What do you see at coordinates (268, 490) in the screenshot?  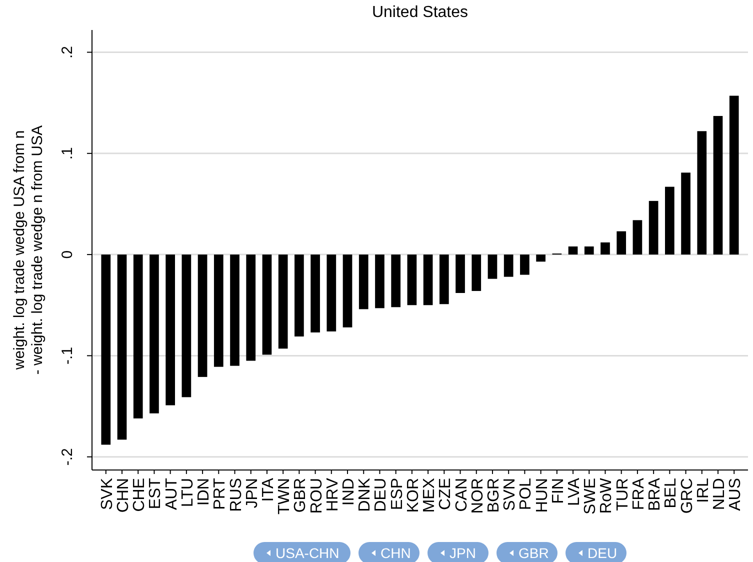 I see `x-tick-label: ITA` at bounding box center [268, 490].